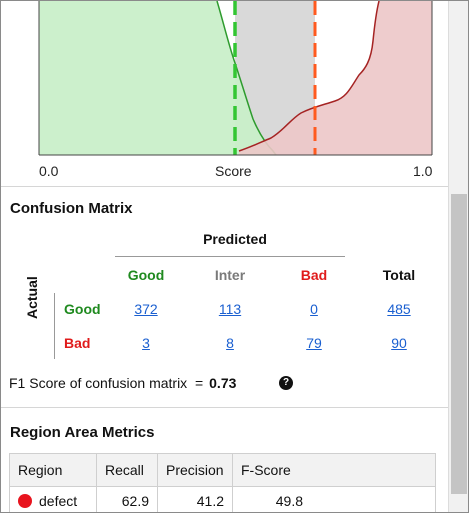  Describe the element at coordinates (246, 78) in the screenshot. I see `good-distribution-line` at that location.